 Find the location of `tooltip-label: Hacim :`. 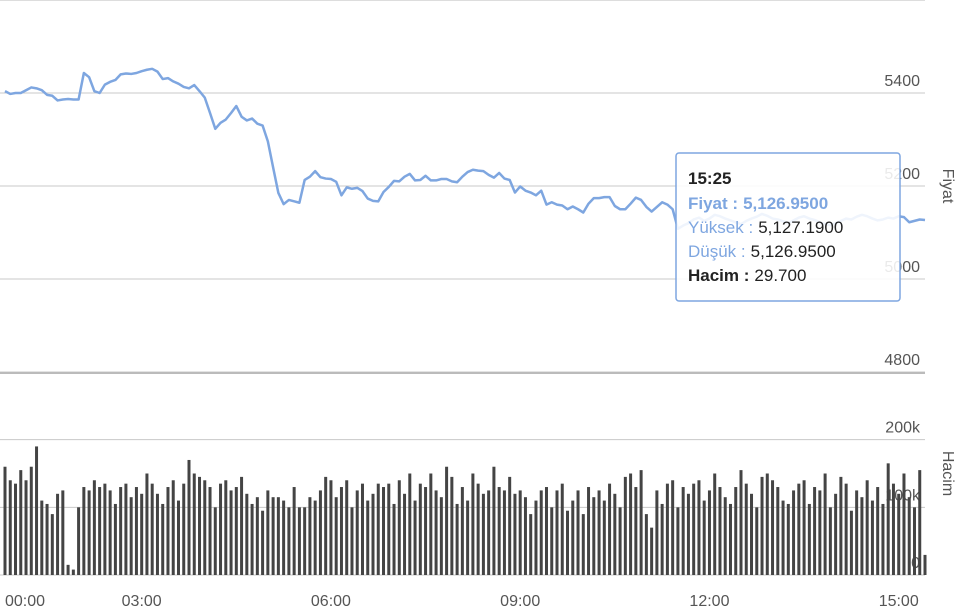

tooltip-label: Hacim : is located at coordinates (718, 275).